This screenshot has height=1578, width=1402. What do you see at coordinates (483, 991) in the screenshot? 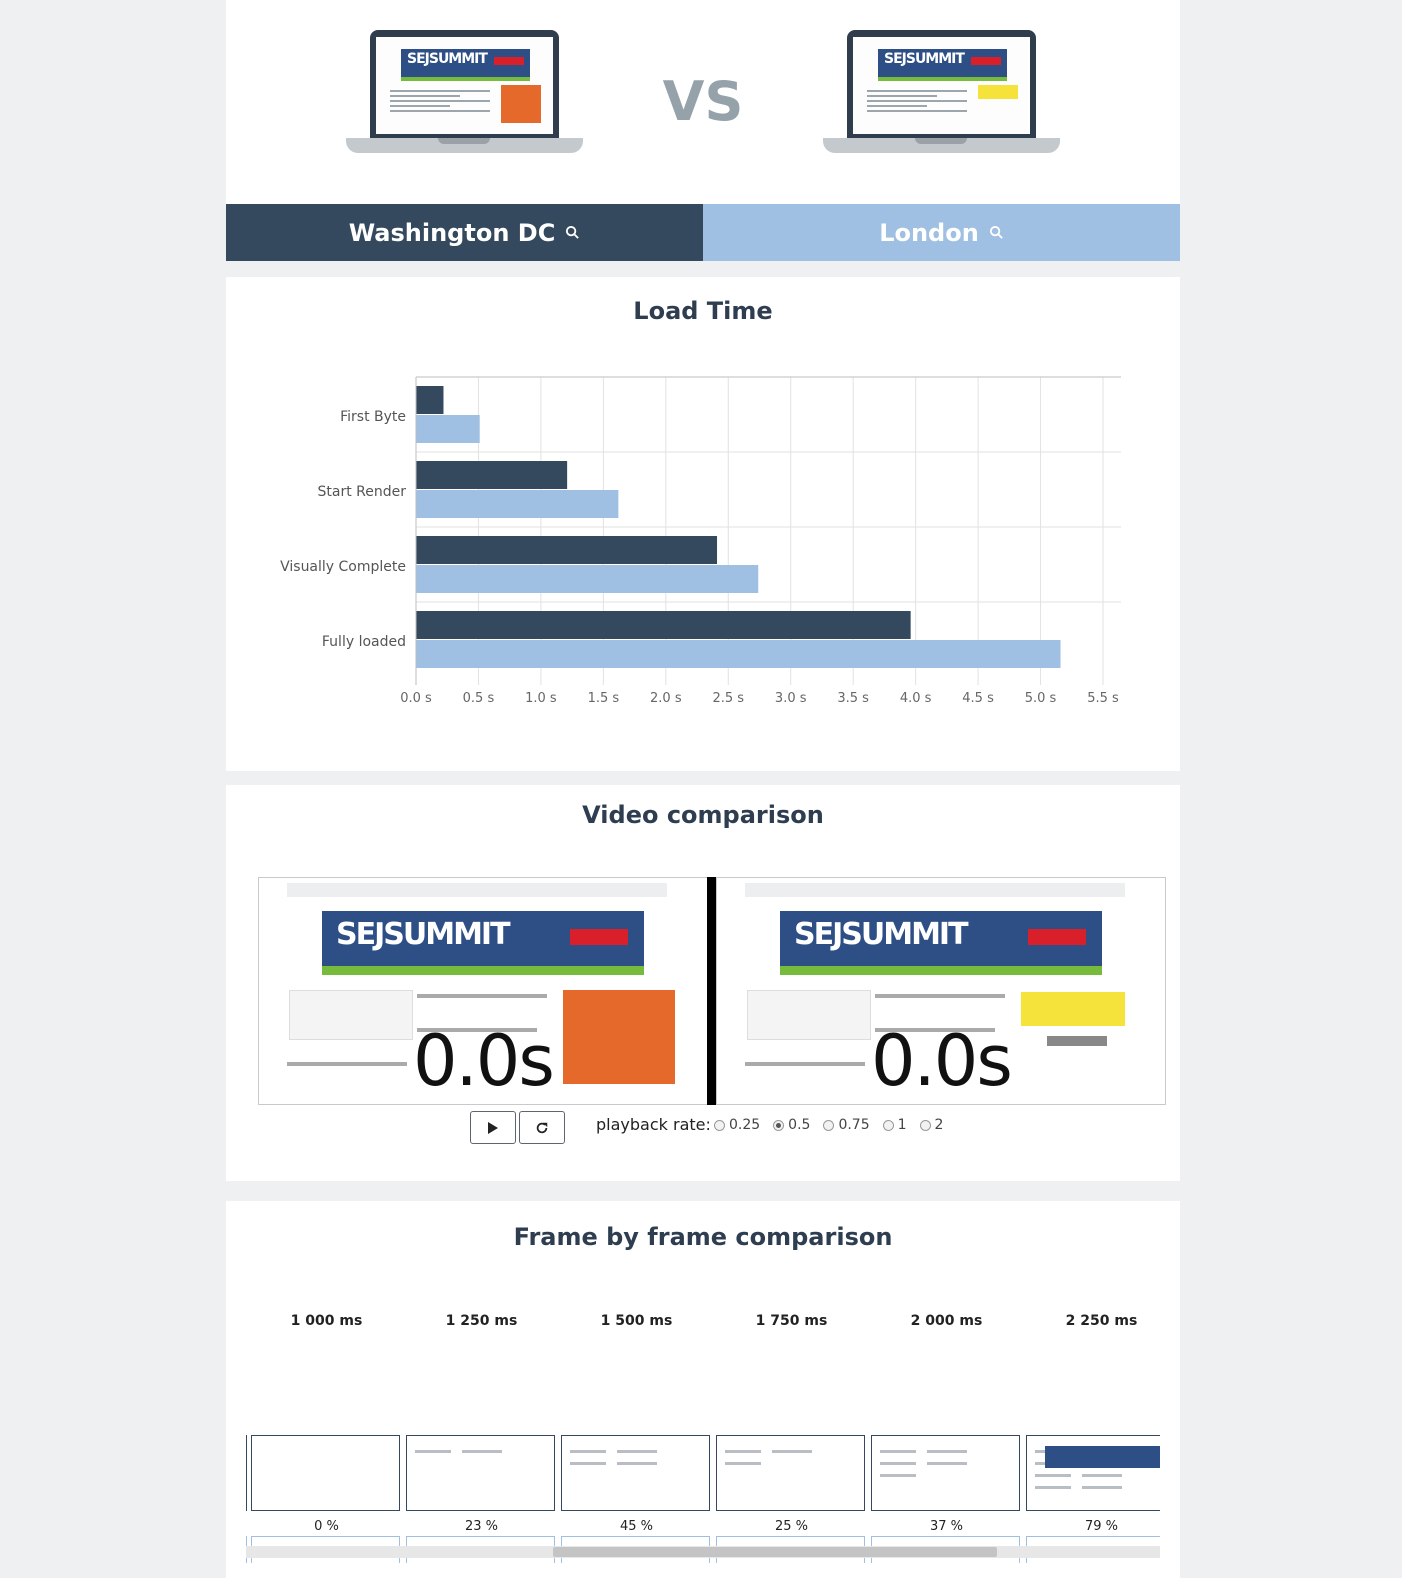
I see `video-left: SEJSUMMIT 0.0s` at bounding box center [483, 991].